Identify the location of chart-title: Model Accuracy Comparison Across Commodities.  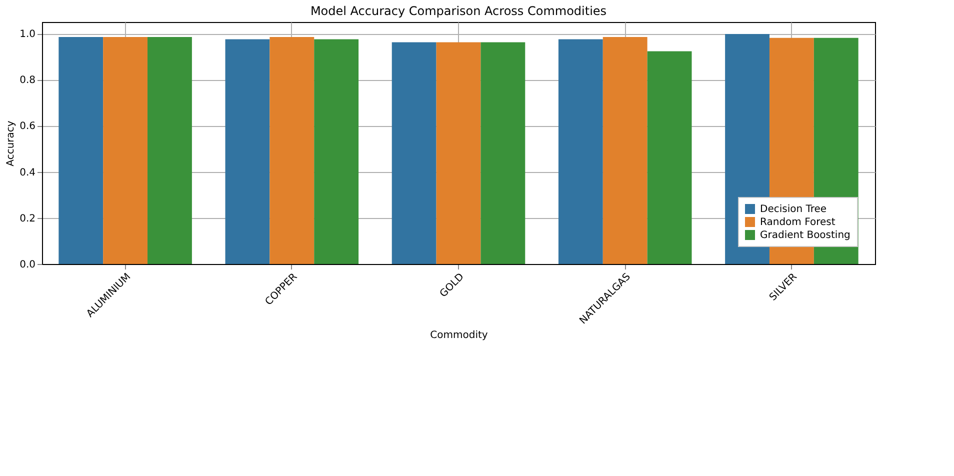
(458, 11).